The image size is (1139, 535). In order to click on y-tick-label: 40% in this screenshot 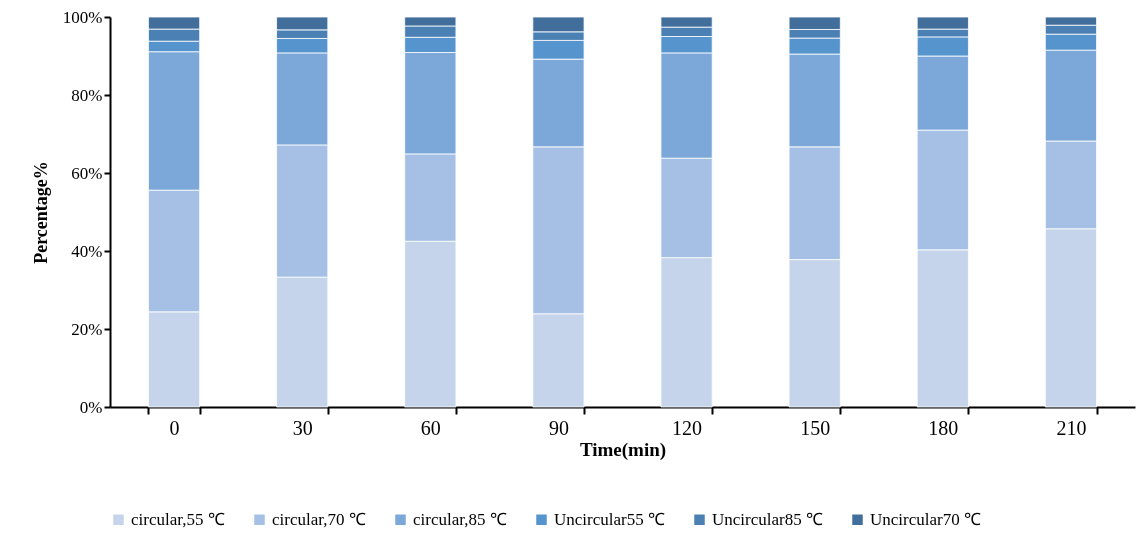, I will do `click(87, 251)`.